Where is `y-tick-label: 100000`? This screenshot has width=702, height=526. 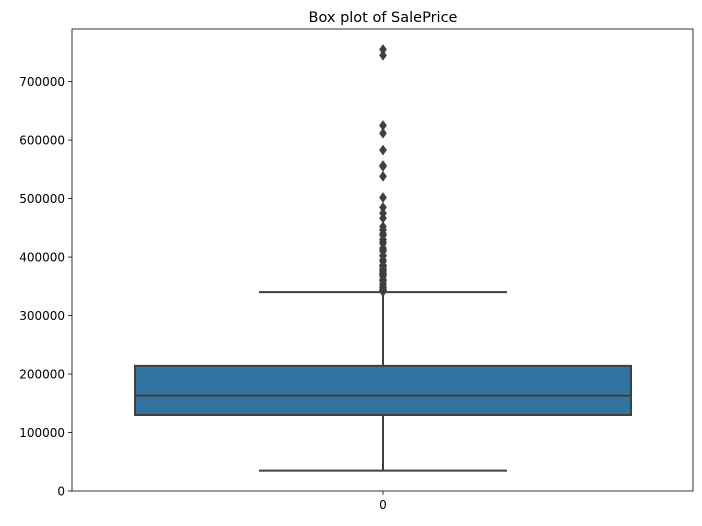 y-tick-label: 100000 is located at coordinates (42, 433).